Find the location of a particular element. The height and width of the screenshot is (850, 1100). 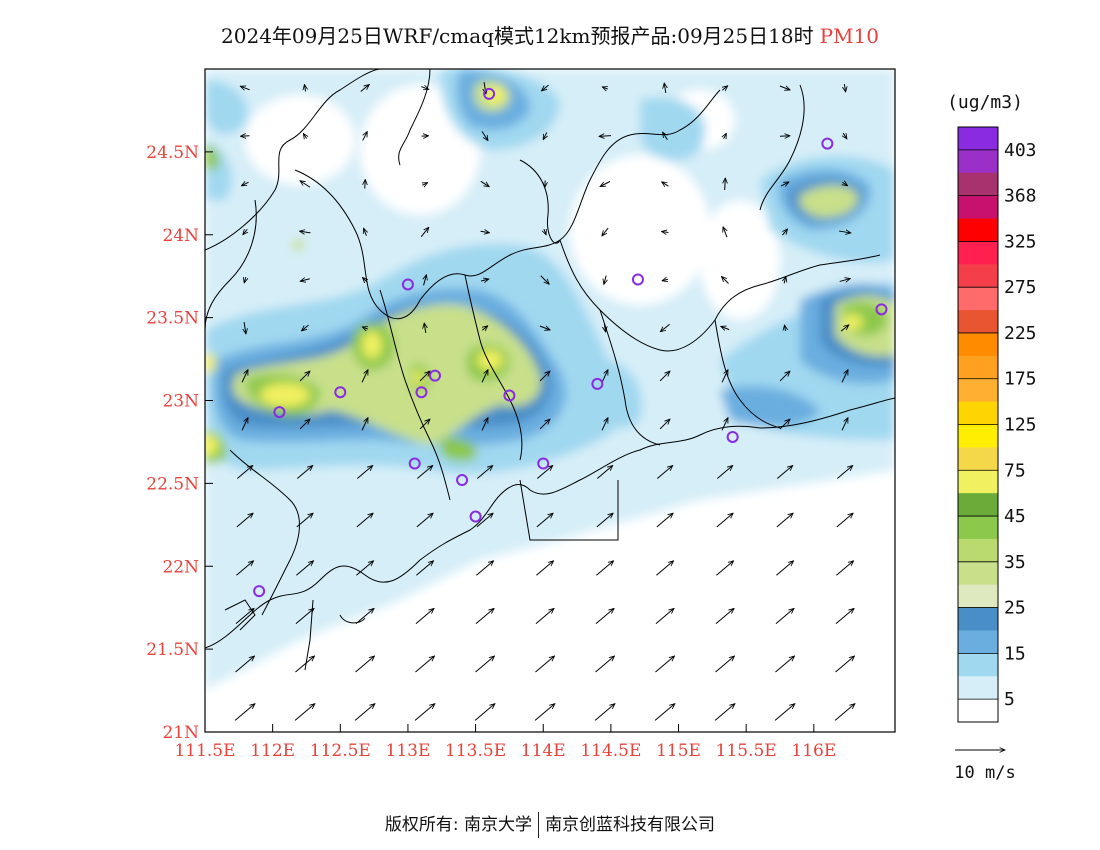

color-legend: 403 368 325 275 225 175 125 75 45 35 25 15 5 is located at coordinates (997, 424).